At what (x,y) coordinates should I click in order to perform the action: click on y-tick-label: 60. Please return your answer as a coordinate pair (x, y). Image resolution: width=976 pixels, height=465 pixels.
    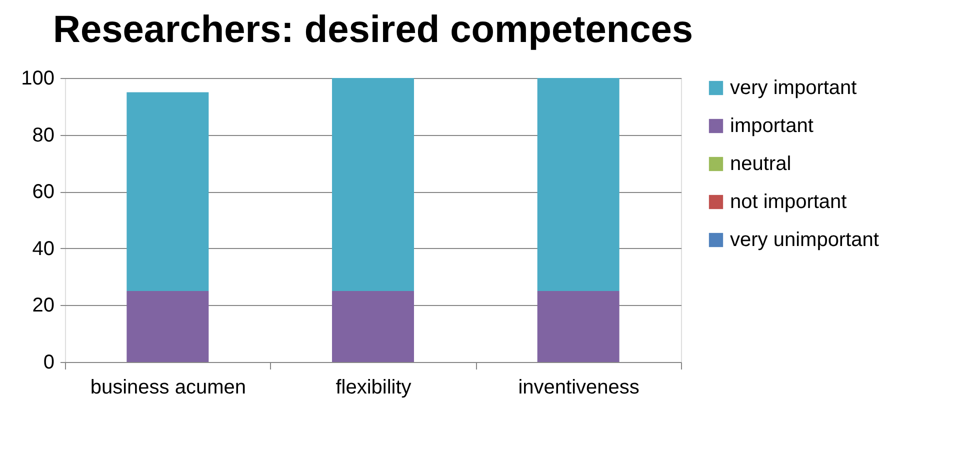
    Looking at the image, I should click on (43, 192).